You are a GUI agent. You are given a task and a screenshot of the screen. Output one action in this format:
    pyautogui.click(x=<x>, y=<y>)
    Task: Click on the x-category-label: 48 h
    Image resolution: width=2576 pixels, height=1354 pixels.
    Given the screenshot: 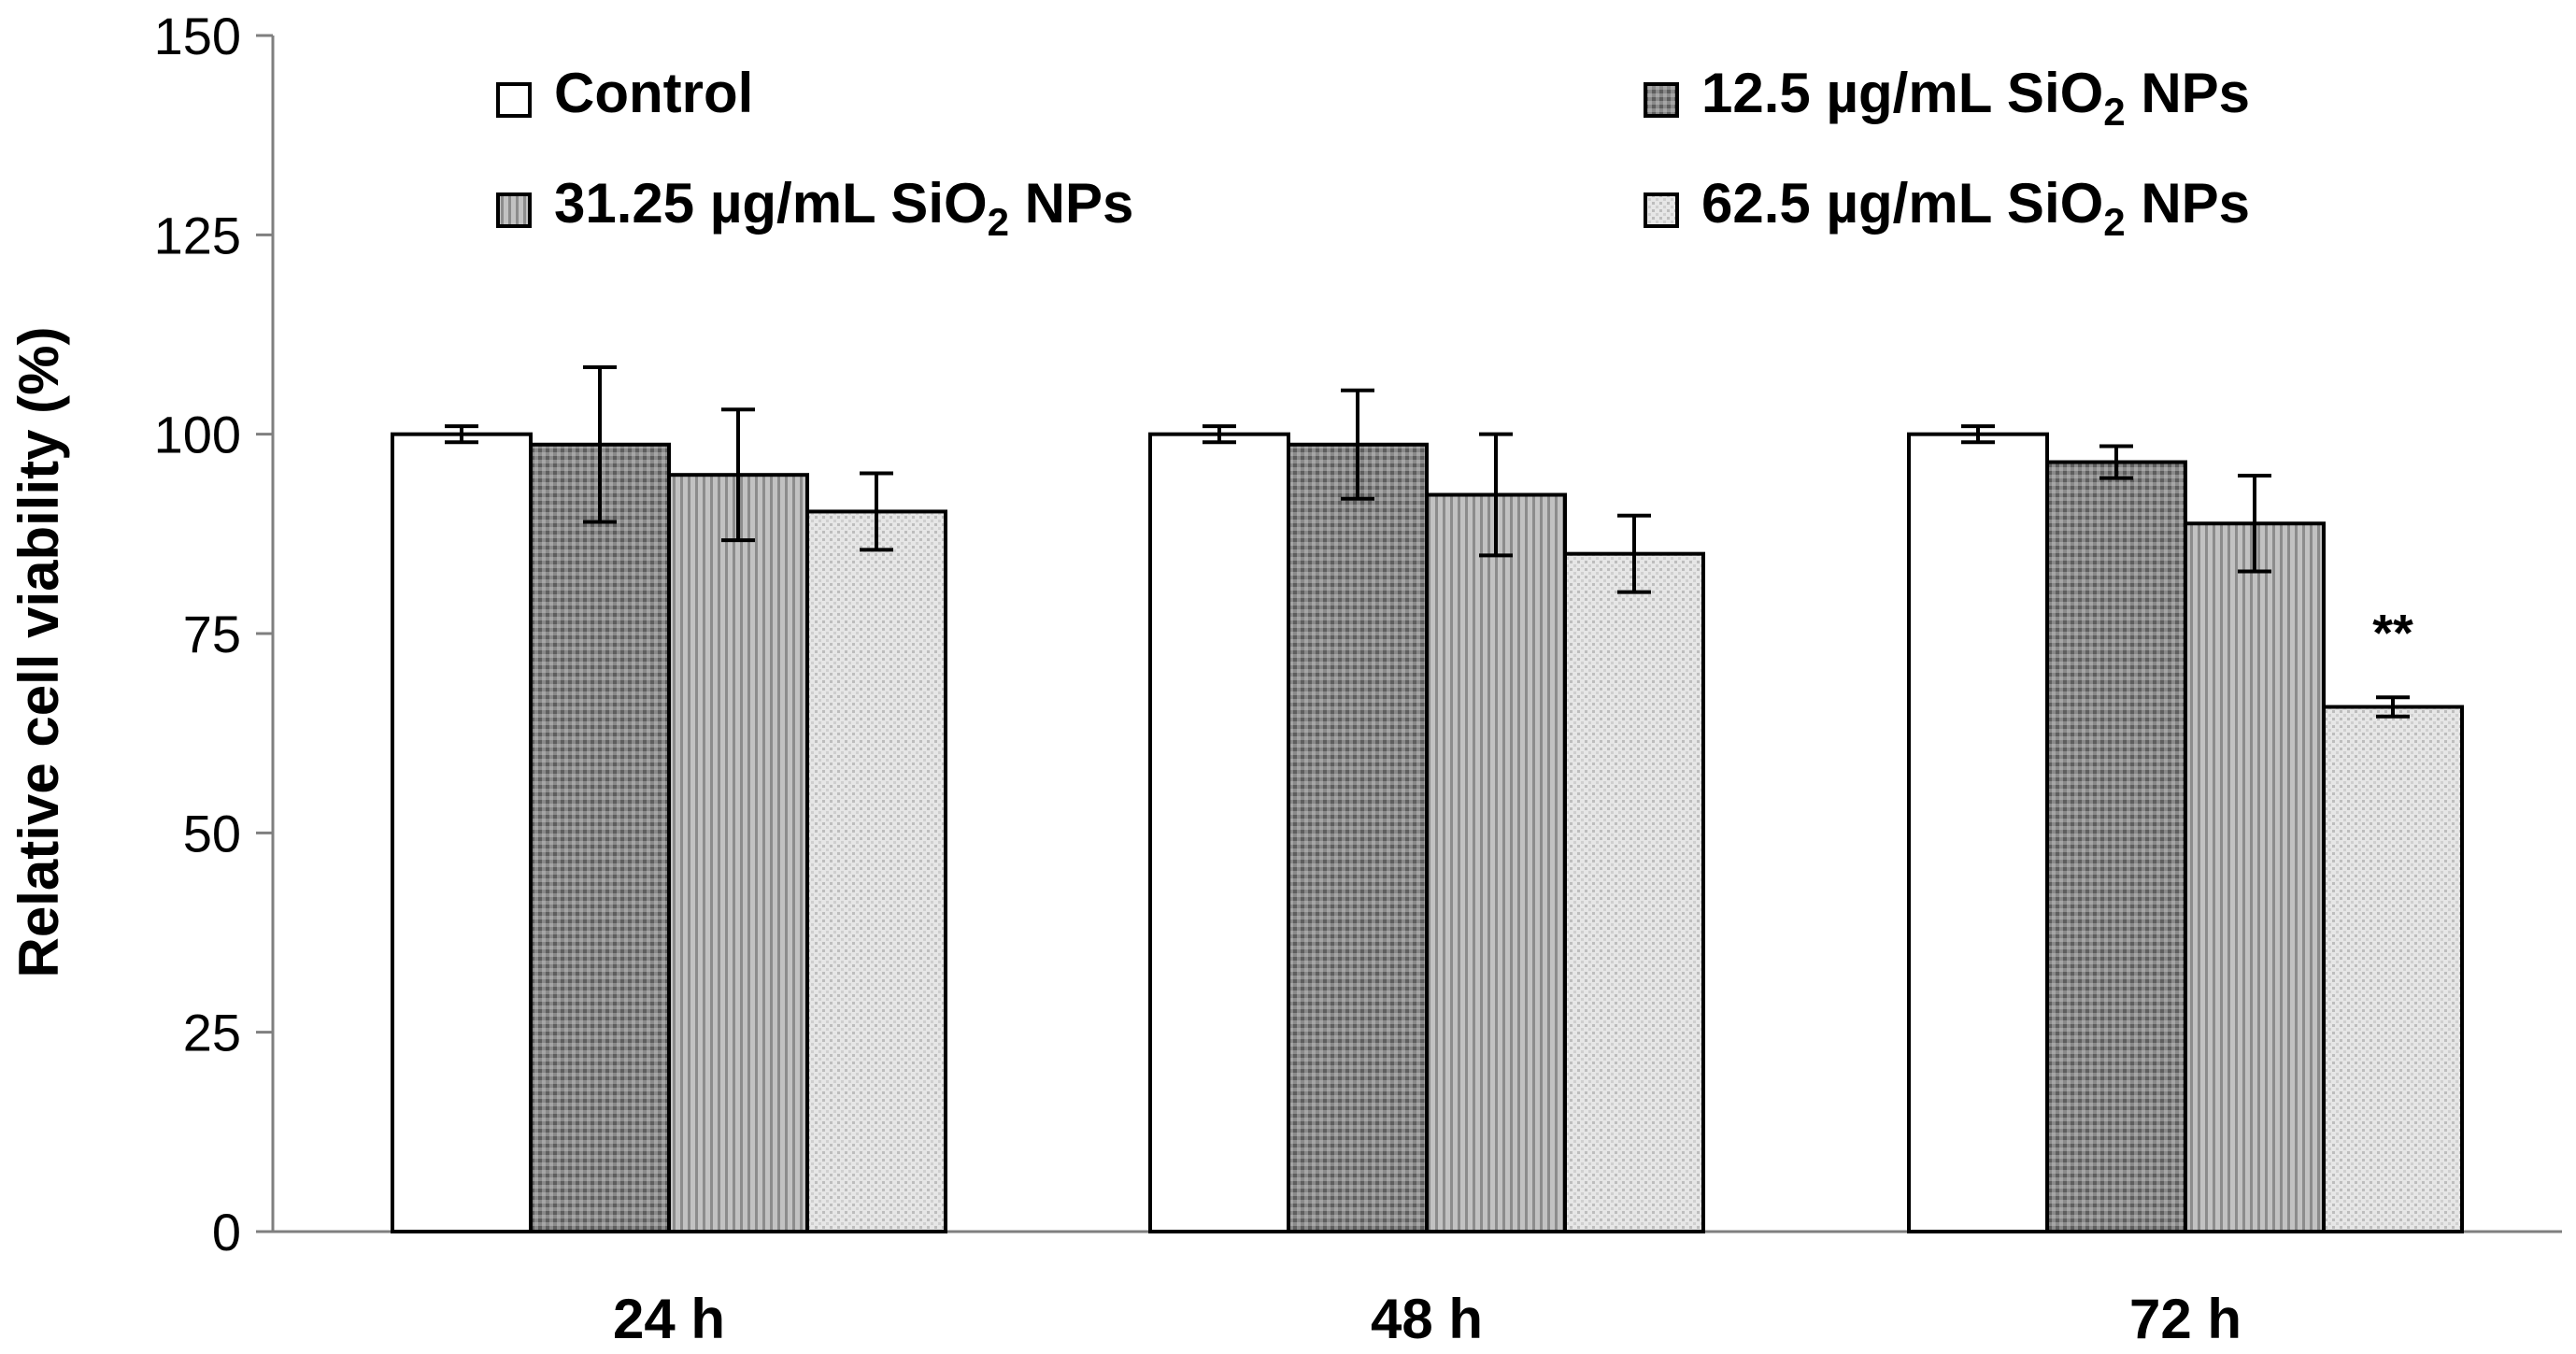 What is the action you would take?
    pyautogui.click(x=1427, y=1319)
    